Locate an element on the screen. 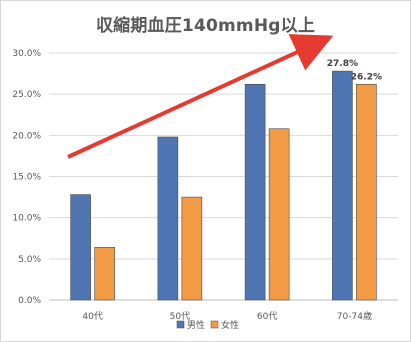 Image resolution: width=411 pixels, height=342 pixels. y-tick-label: 25.0% is located at coordinates (26, 95).